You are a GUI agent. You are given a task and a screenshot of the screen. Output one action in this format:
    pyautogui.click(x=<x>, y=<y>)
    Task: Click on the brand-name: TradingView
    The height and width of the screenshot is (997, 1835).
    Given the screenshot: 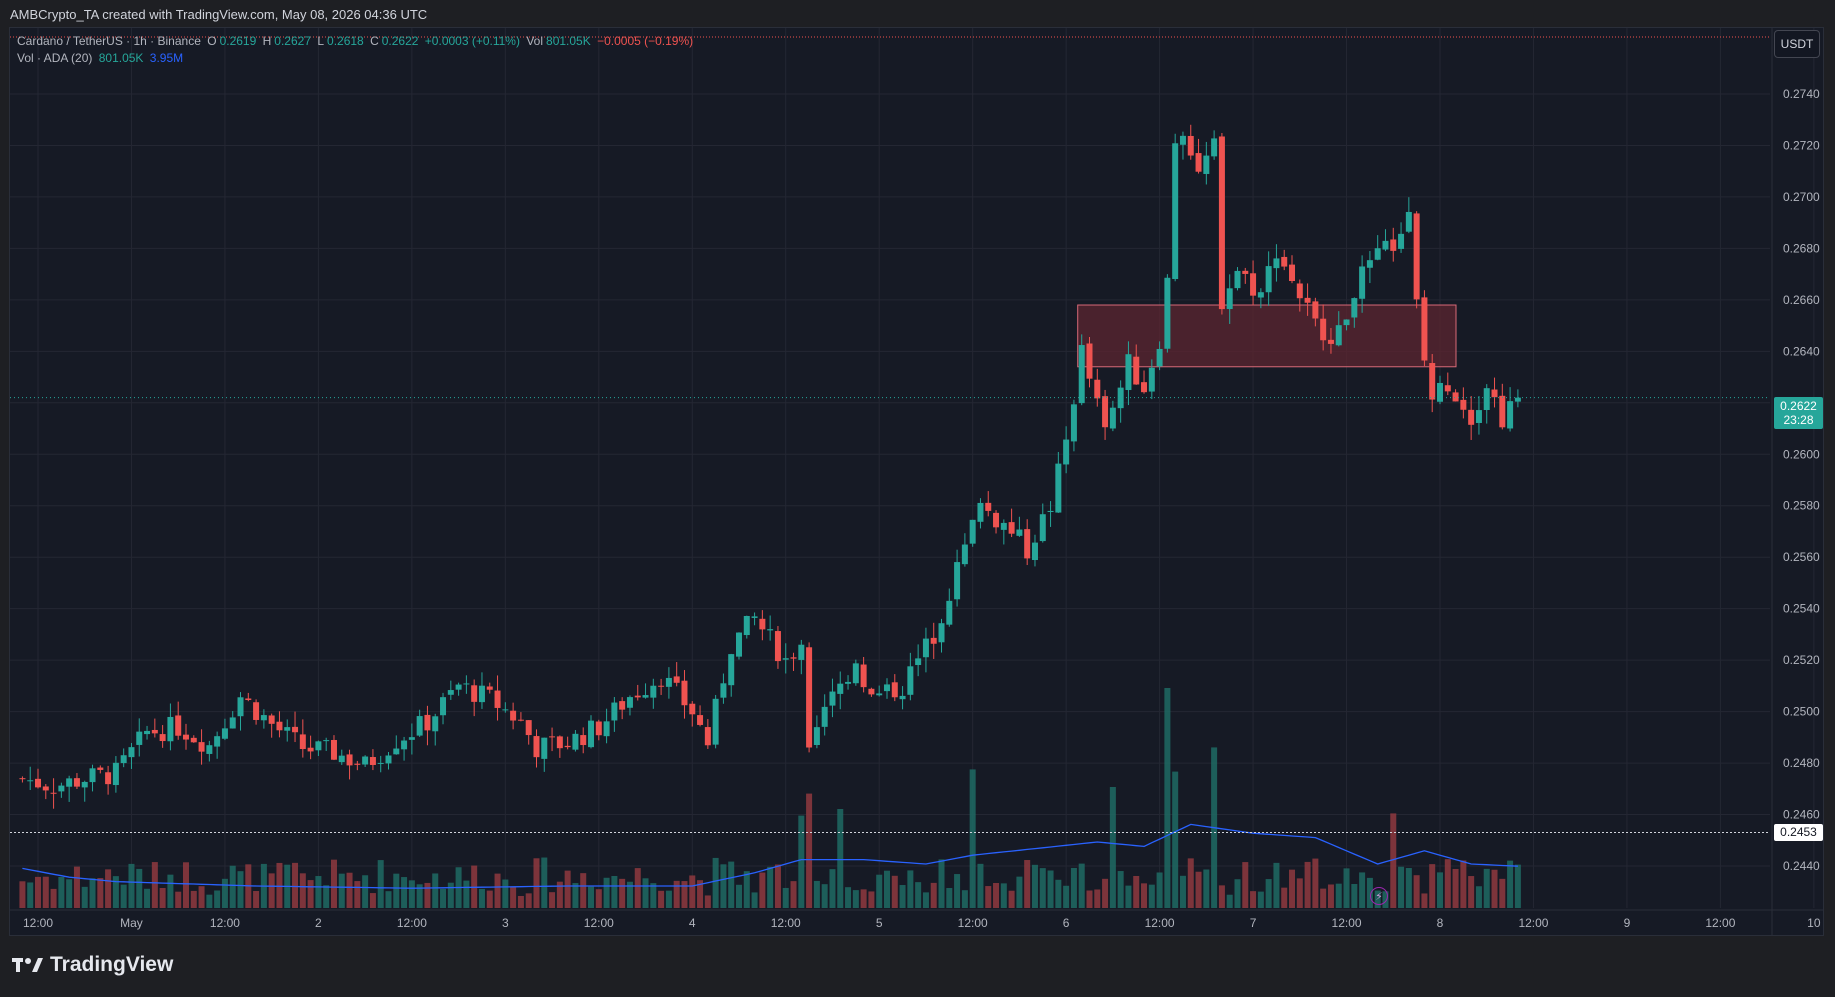 What is the action you would take?
    pyautogui.click(x=112, y=964)
    